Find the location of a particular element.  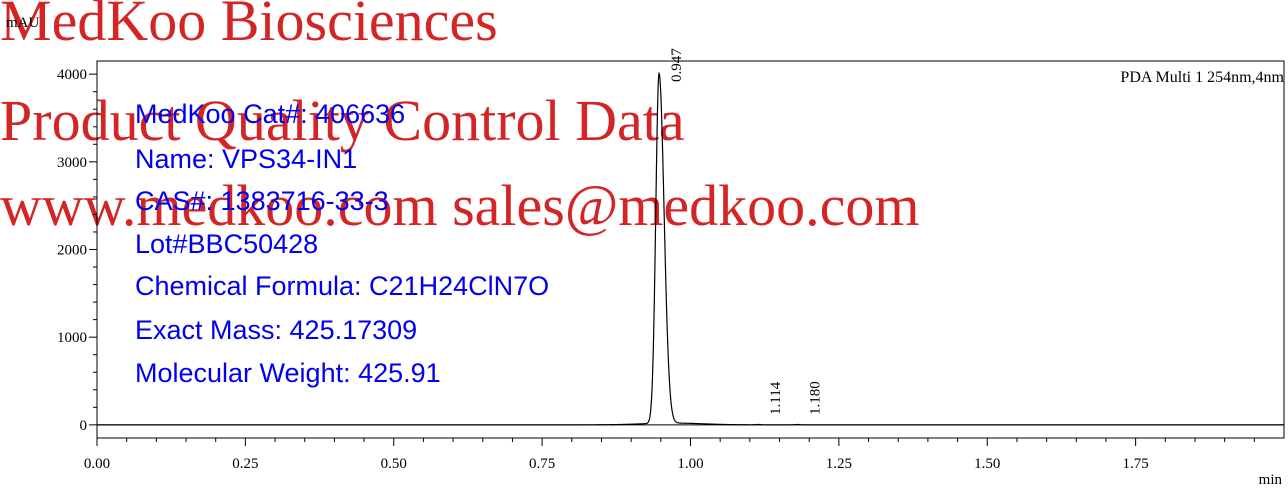

x-tick-label: 0.50 is located at coordinates (394, 464).